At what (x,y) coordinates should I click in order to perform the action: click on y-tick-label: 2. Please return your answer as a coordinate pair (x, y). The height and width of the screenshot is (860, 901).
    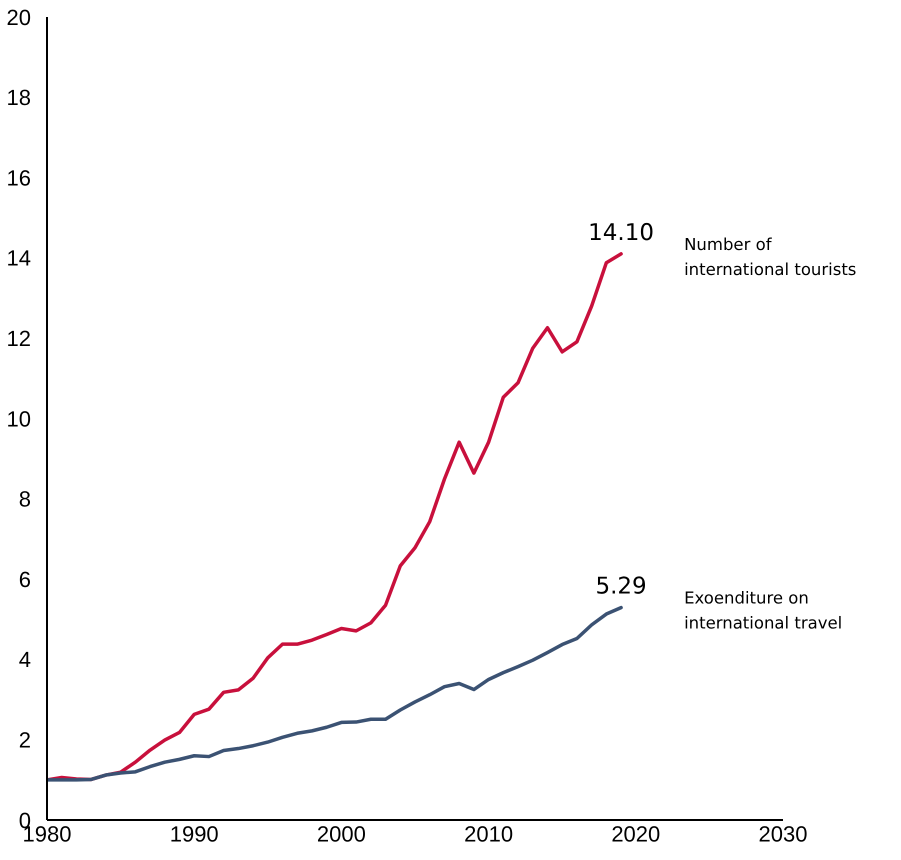
    Looking at the image, I should click on (24, 740).